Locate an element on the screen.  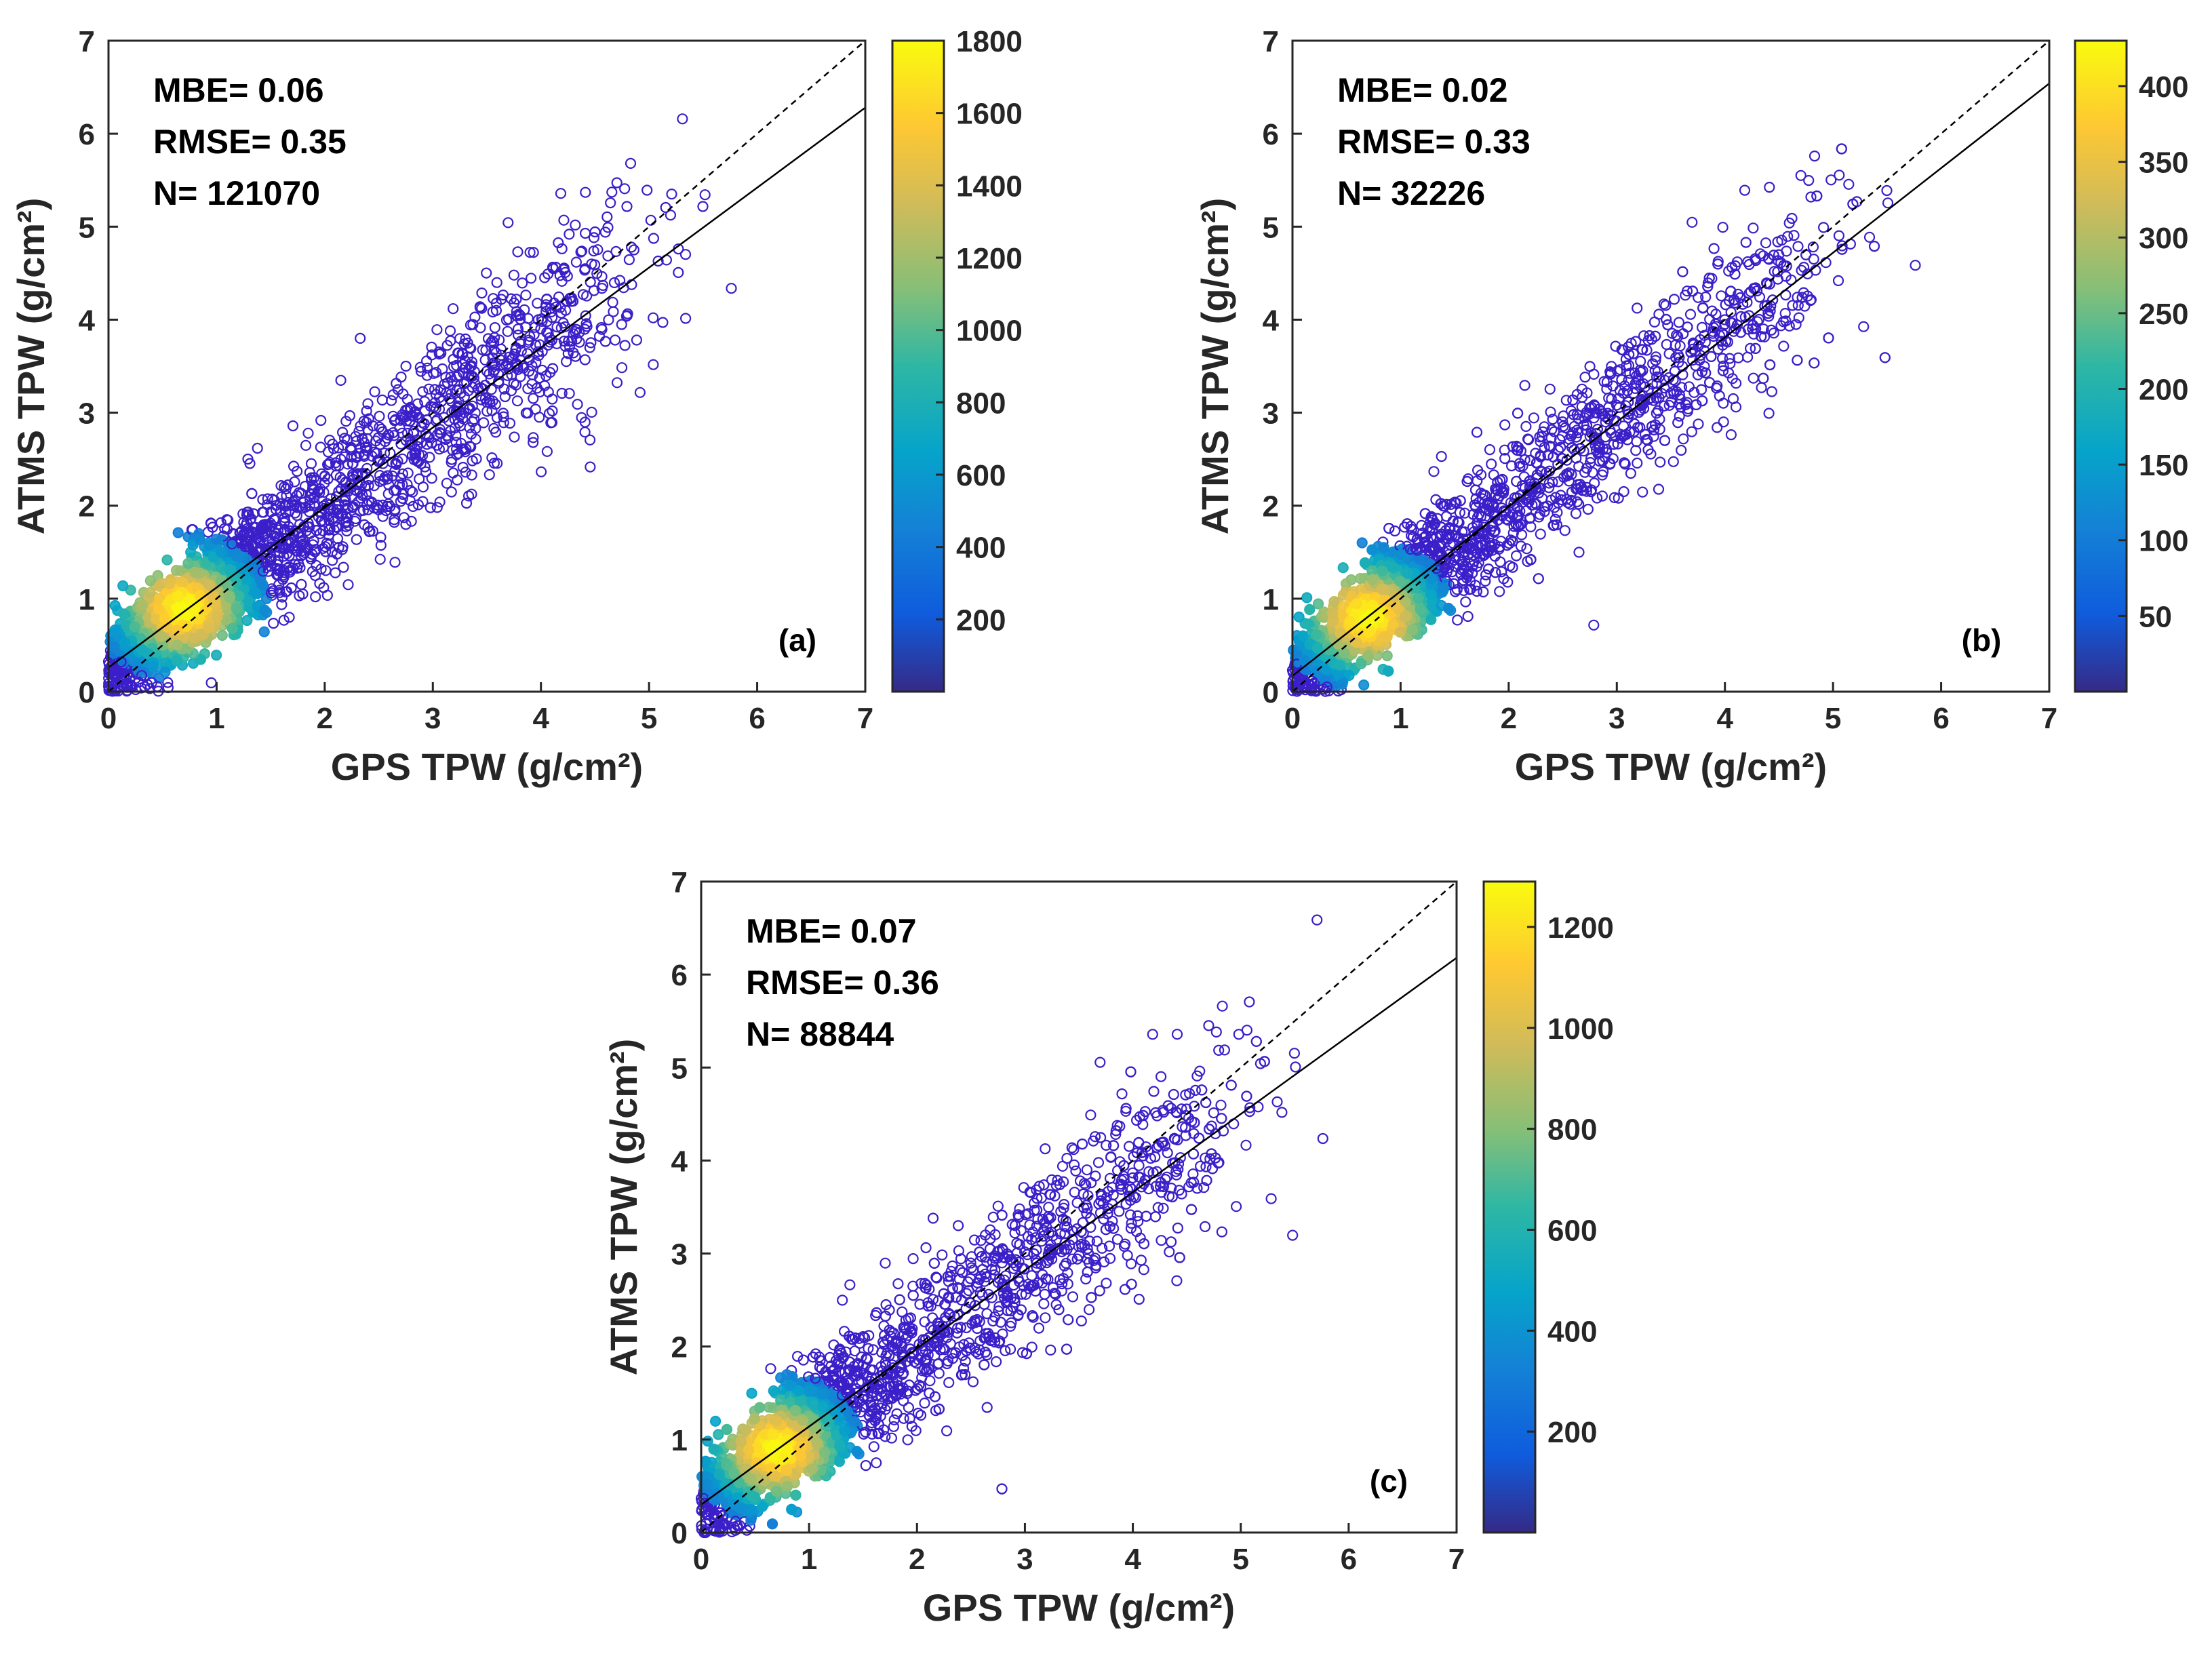
x-tick-label: 7 is located at coordinates (865, 719).